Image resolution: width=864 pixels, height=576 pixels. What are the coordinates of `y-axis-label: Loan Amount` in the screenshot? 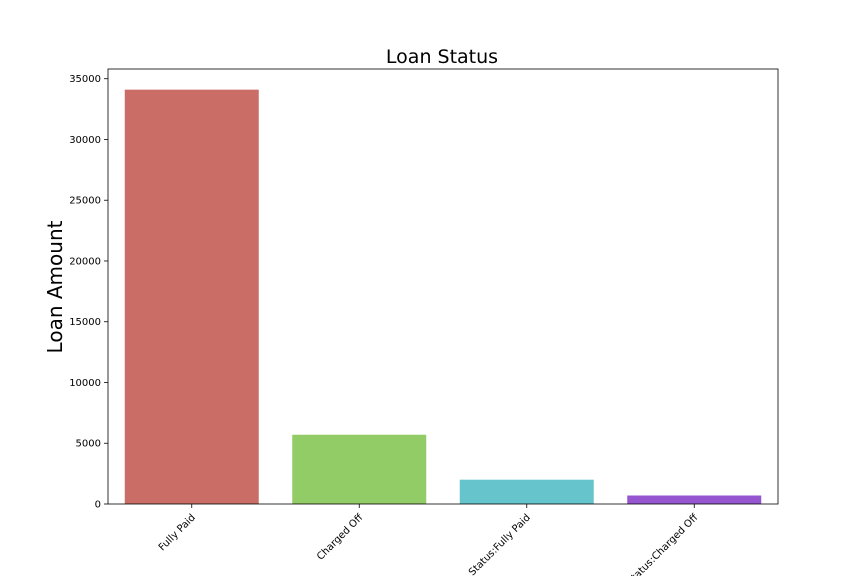 It's located at (55, 286).